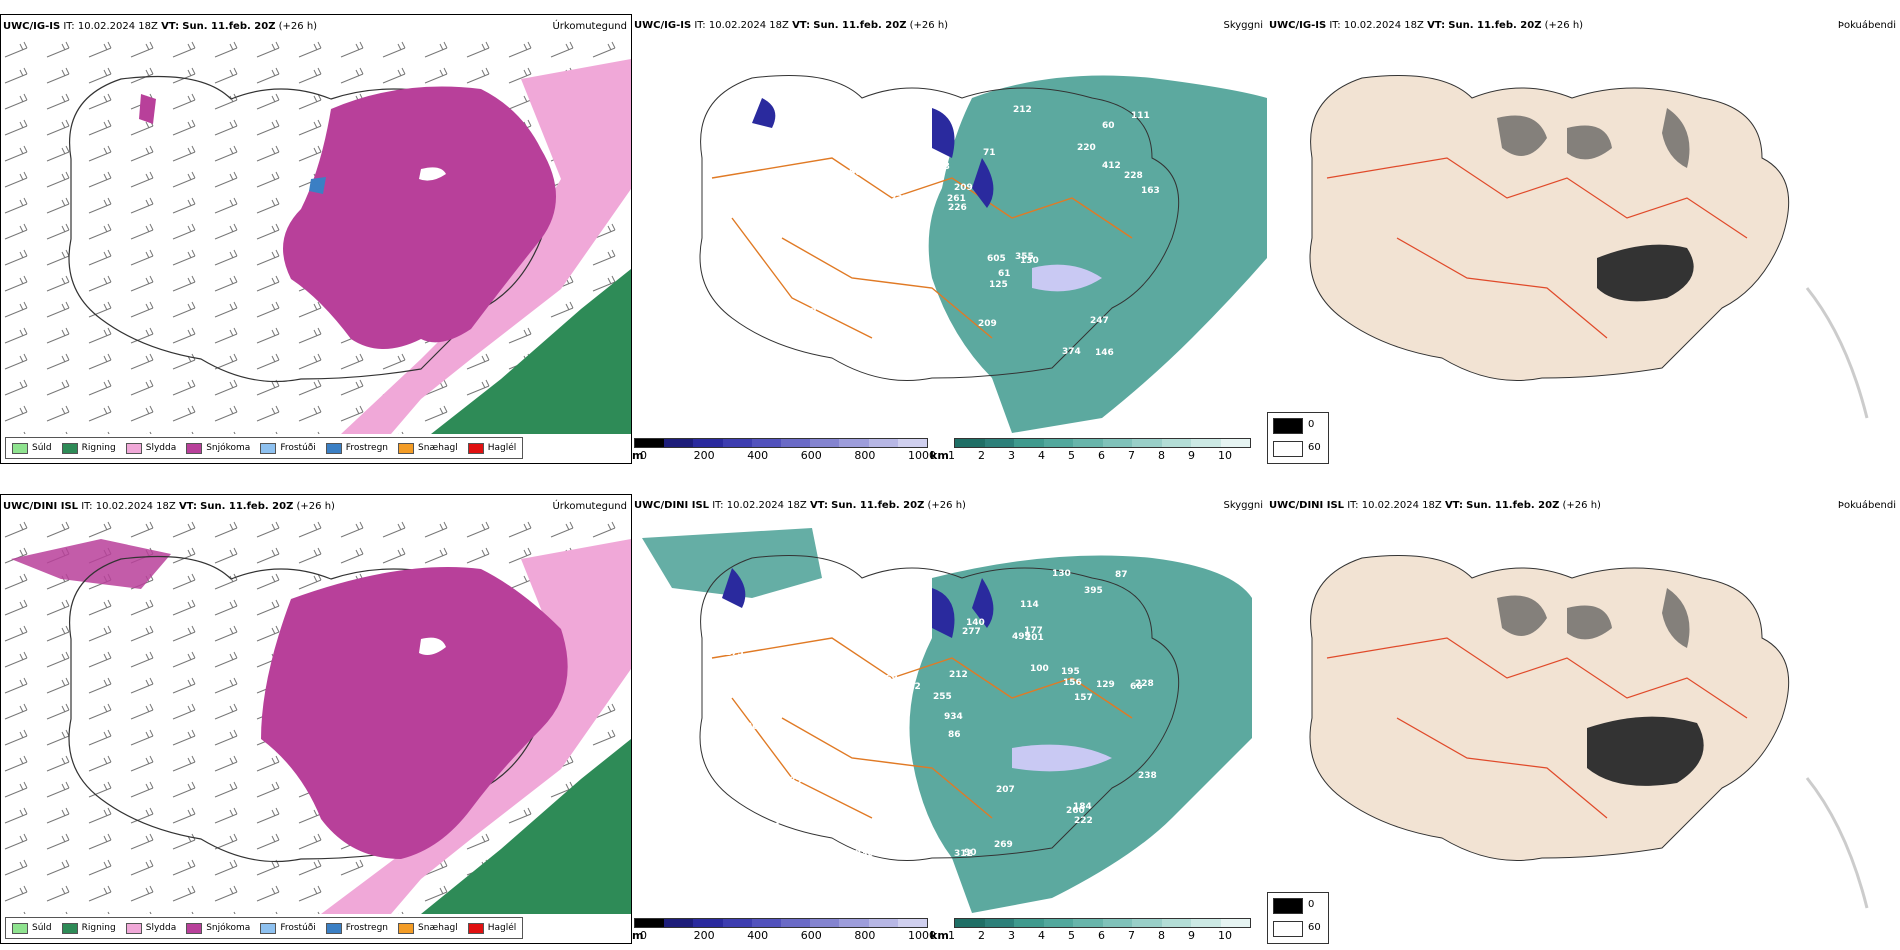  What do you see at coordinates (846, 175) in the screenshot?
I see `visibility-value-label: 202` at bounding box center [846, 175].